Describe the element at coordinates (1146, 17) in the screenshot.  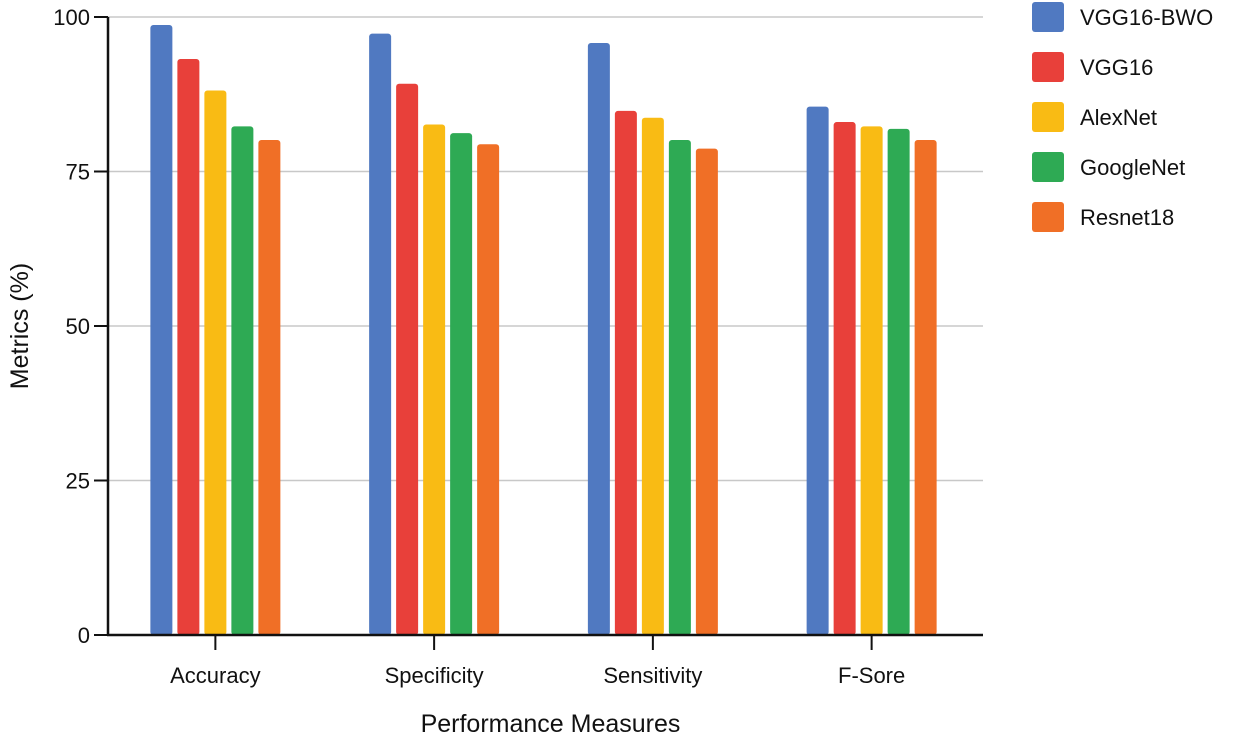
I see `legend-label: VGG16-BWO` at that location.